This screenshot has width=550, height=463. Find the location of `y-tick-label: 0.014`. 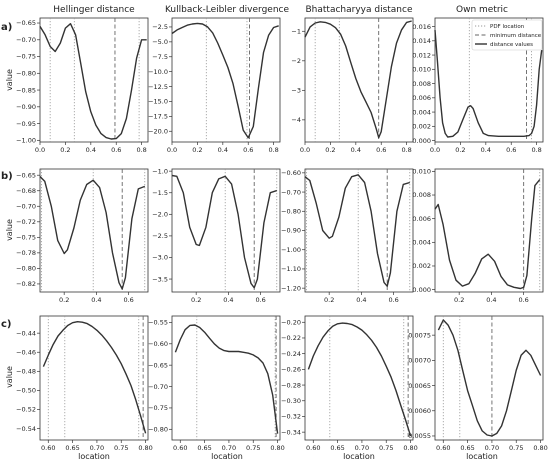

y-tick-label: 0.014 is located at coordinates (421, 41).